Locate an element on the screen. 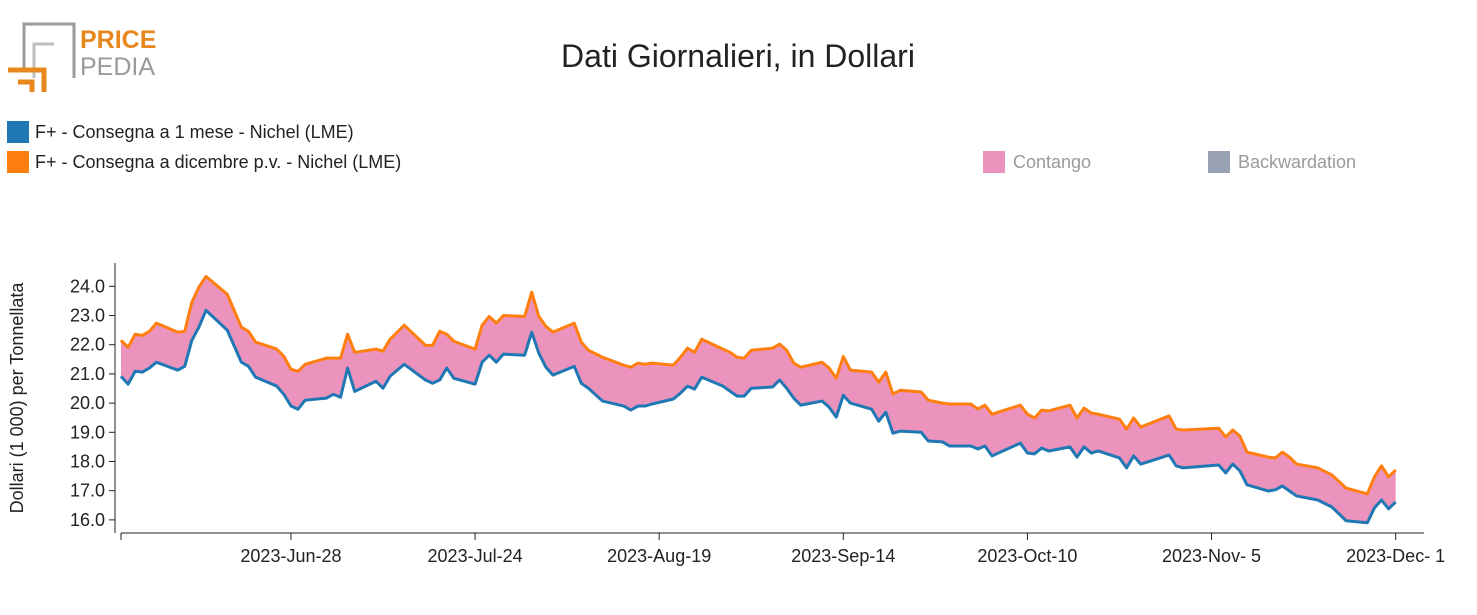  logo-text: PRICE is located at coordinates (118, 40).